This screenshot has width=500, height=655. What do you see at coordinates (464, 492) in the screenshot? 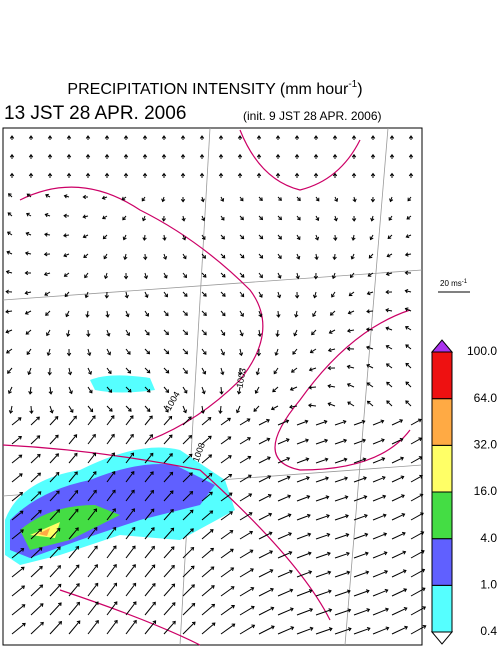
I see `colorbar: 0.4 1.0 4.0 16.0 32.0 64.0 100.0` at bounding box center [464, 492].